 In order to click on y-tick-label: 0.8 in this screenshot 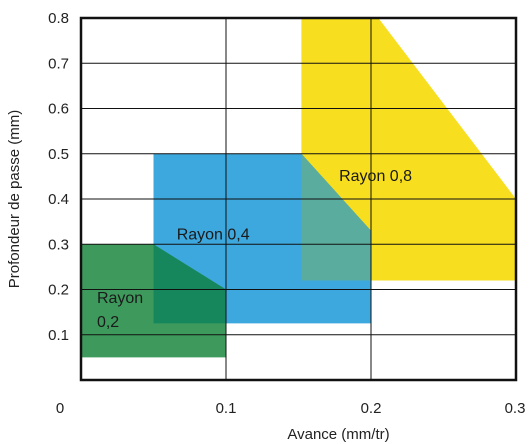, I will do `click(58, 18)`.